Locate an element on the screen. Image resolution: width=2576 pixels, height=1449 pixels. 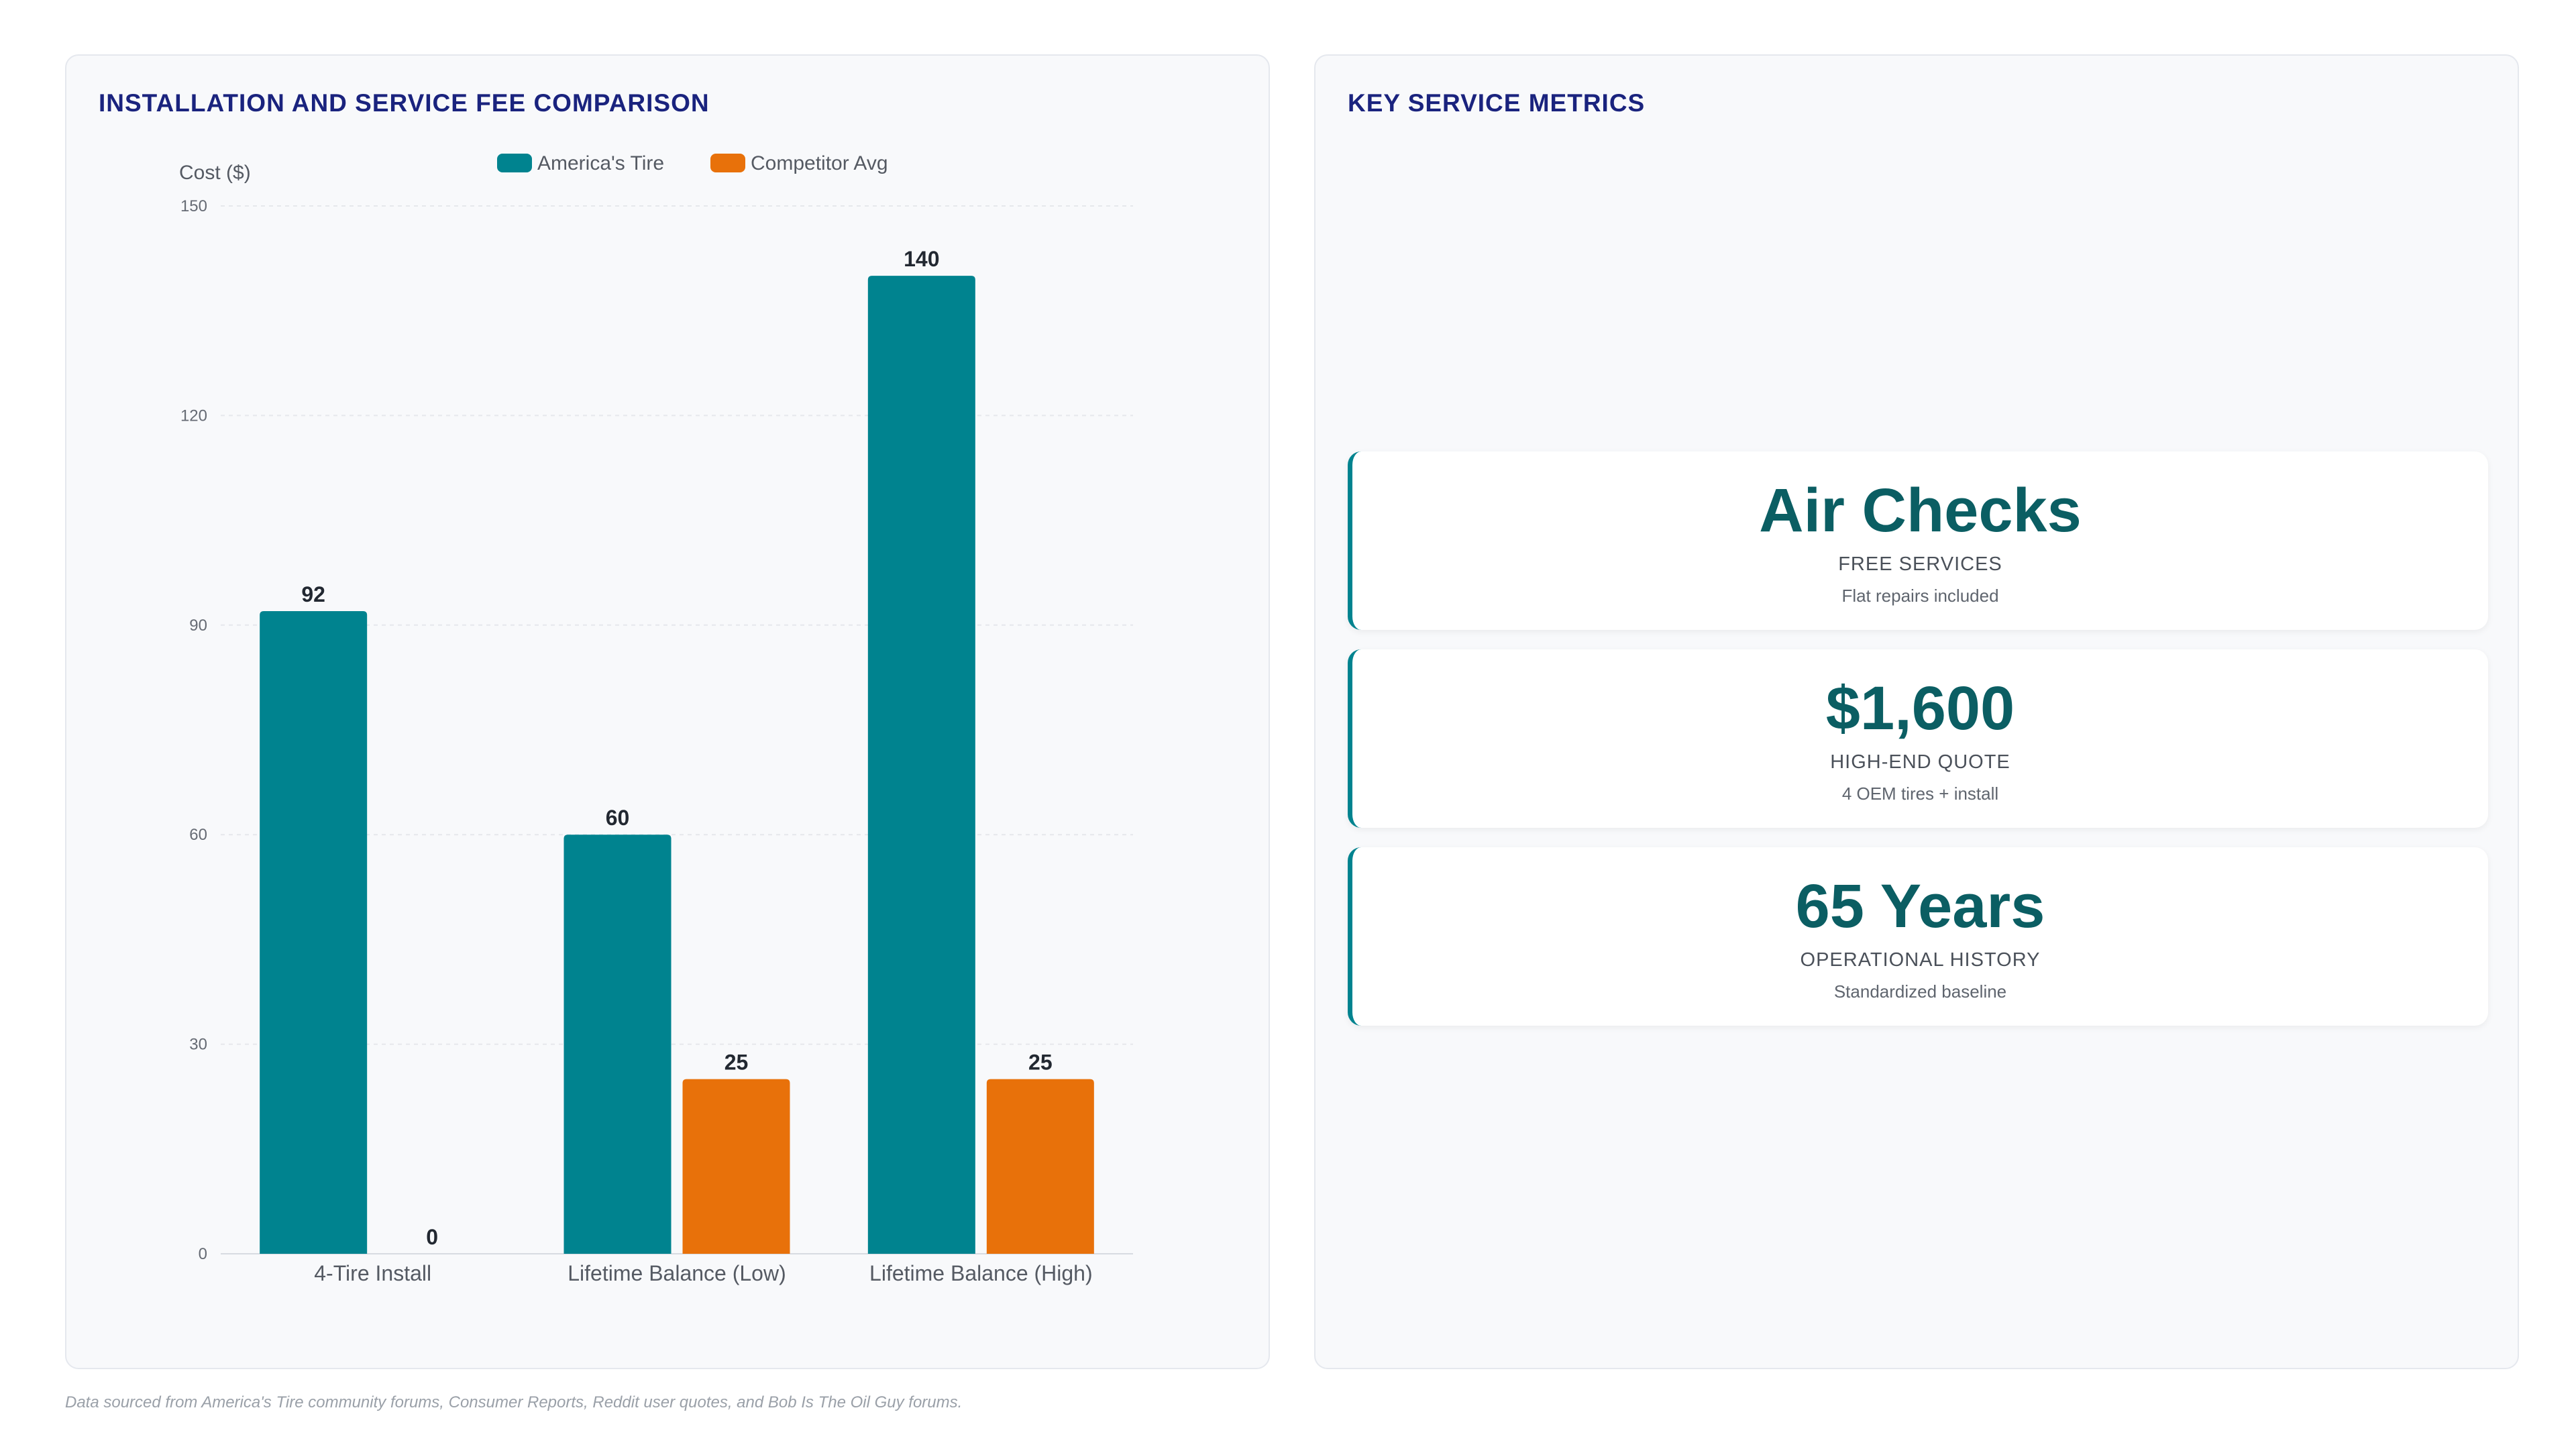
y-tick-label: 0 is located at coordinates (203, 1254).